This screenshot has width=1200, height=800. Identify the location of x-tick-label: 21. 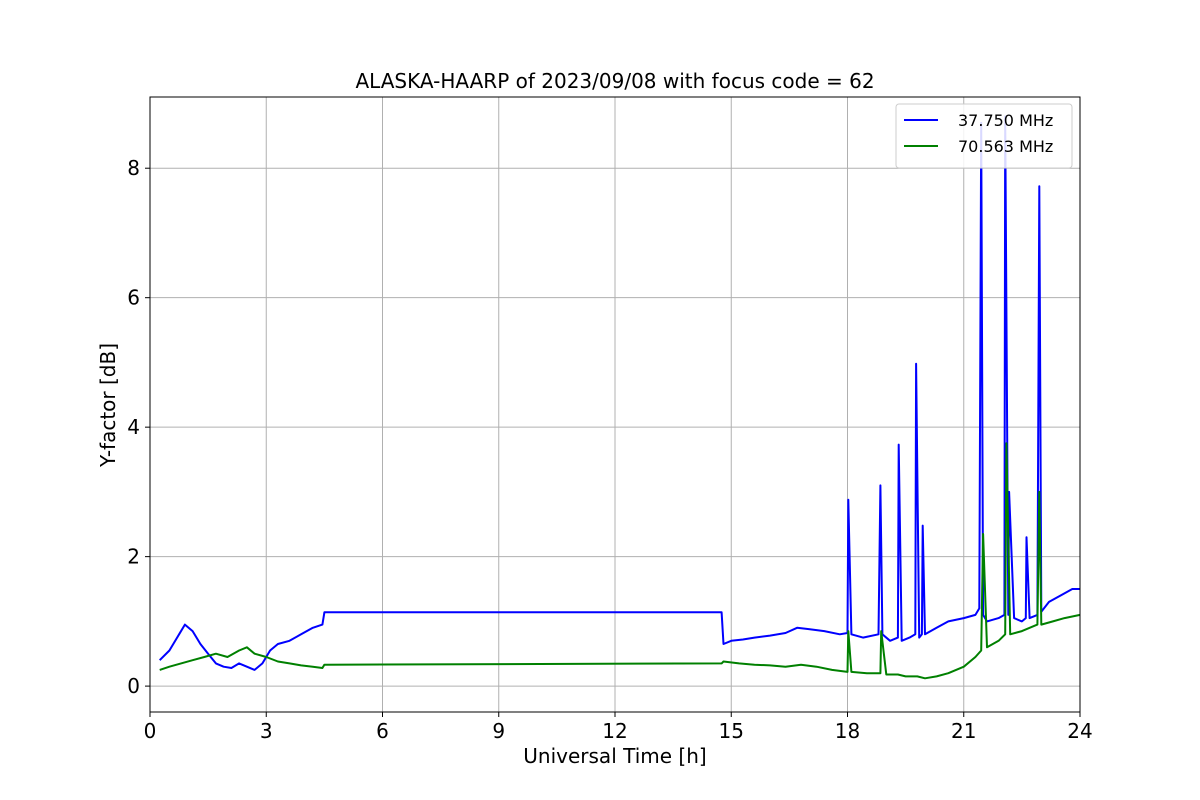
(963, 731).